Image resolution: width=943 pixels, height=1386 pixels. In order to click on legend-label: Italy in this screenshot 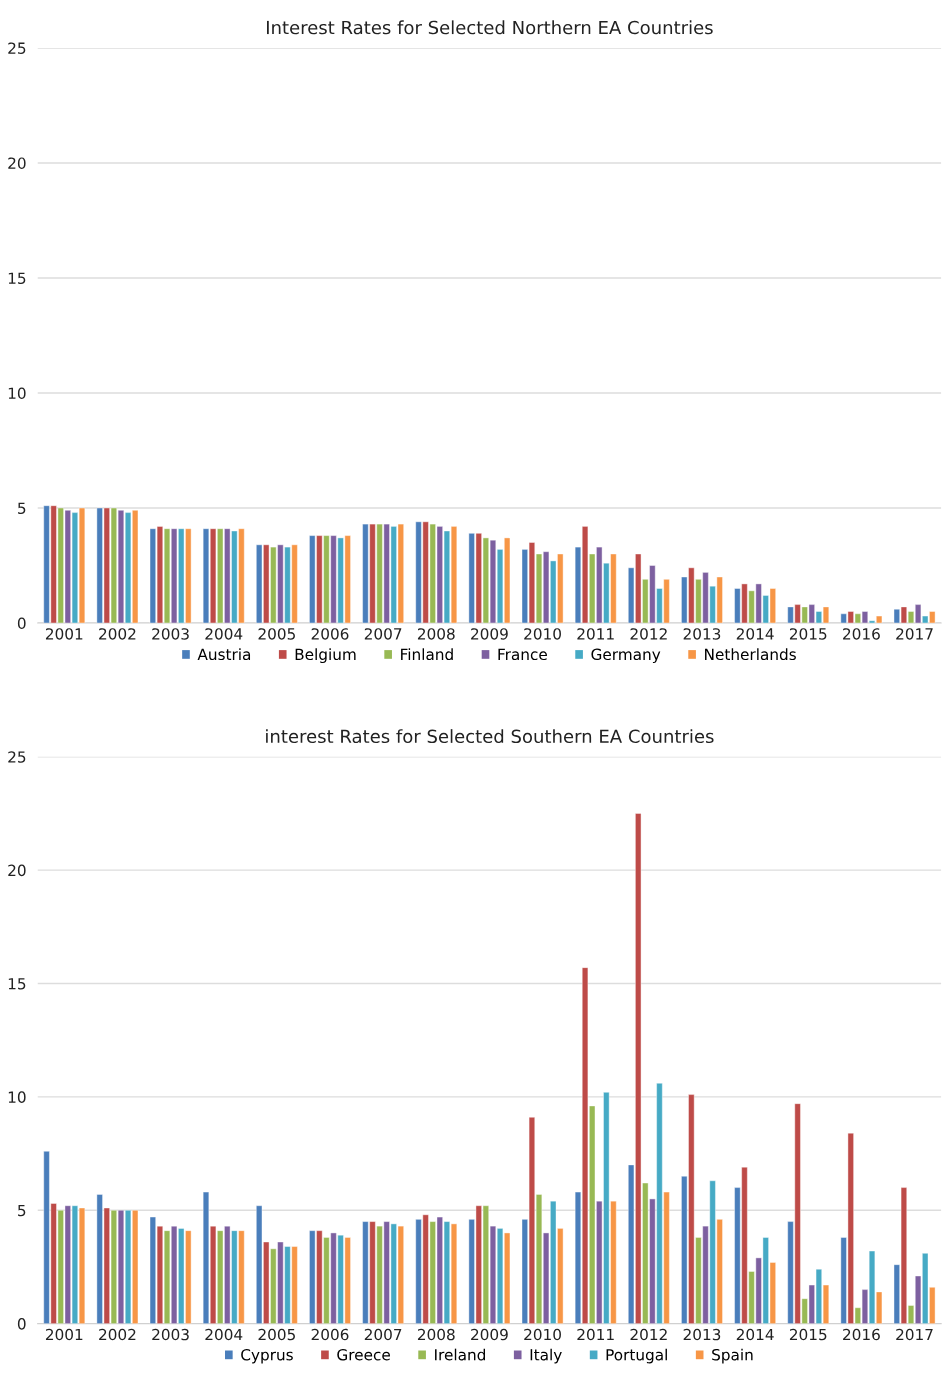, I will do `click(546, 1356)`.